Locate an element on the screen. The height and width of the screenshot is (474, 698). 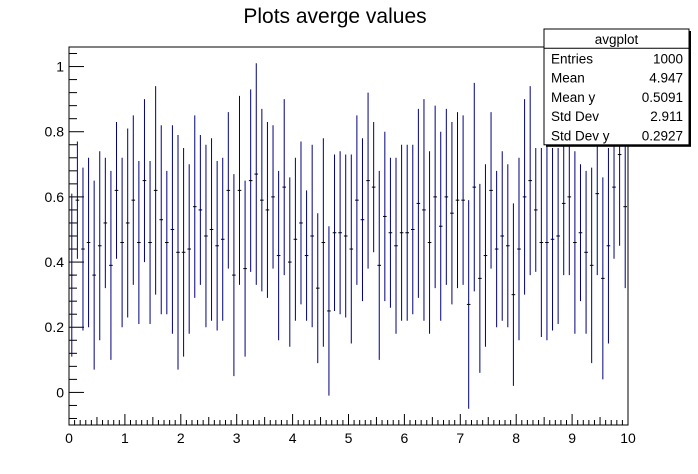
stats-label: Std Dev y is located at coordinates (580, 136).